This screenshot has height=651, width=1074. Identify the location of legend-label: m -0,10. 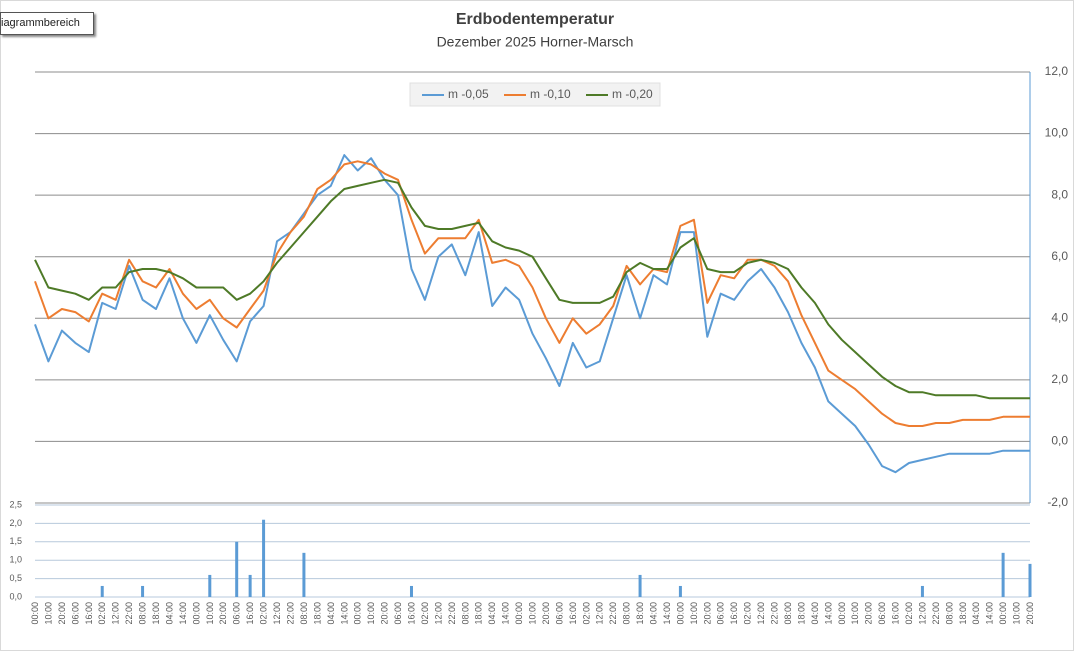
(550, 94).